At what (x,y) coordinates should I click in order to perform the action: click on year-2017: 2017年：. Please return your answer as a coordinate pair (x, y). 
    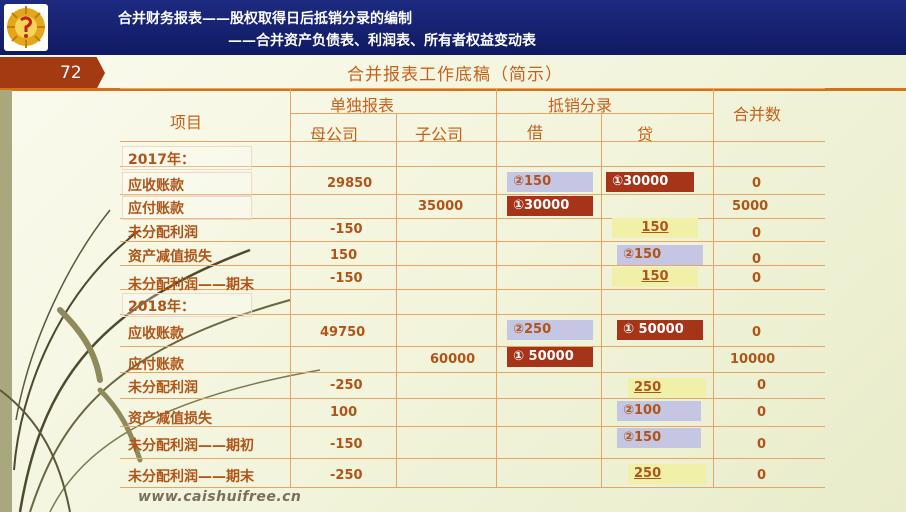
    Looking at the image, I should click on (161, 160).